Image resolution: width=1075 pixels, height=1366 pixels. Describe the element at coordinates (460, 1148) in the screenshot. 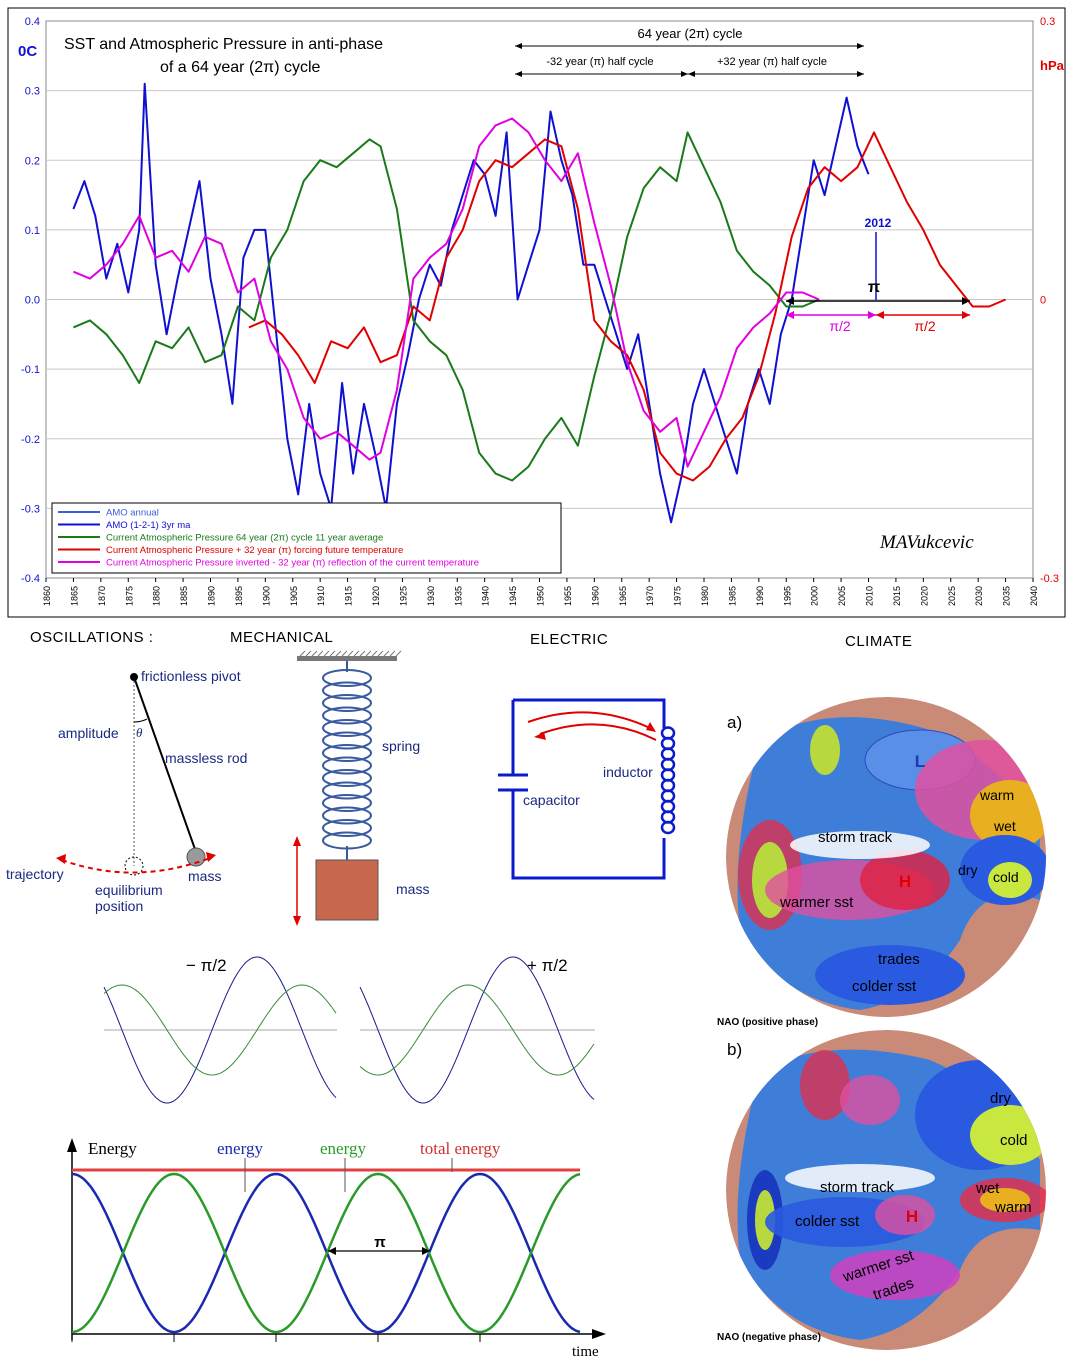

I see `total-energy-label: total energy` at that location.